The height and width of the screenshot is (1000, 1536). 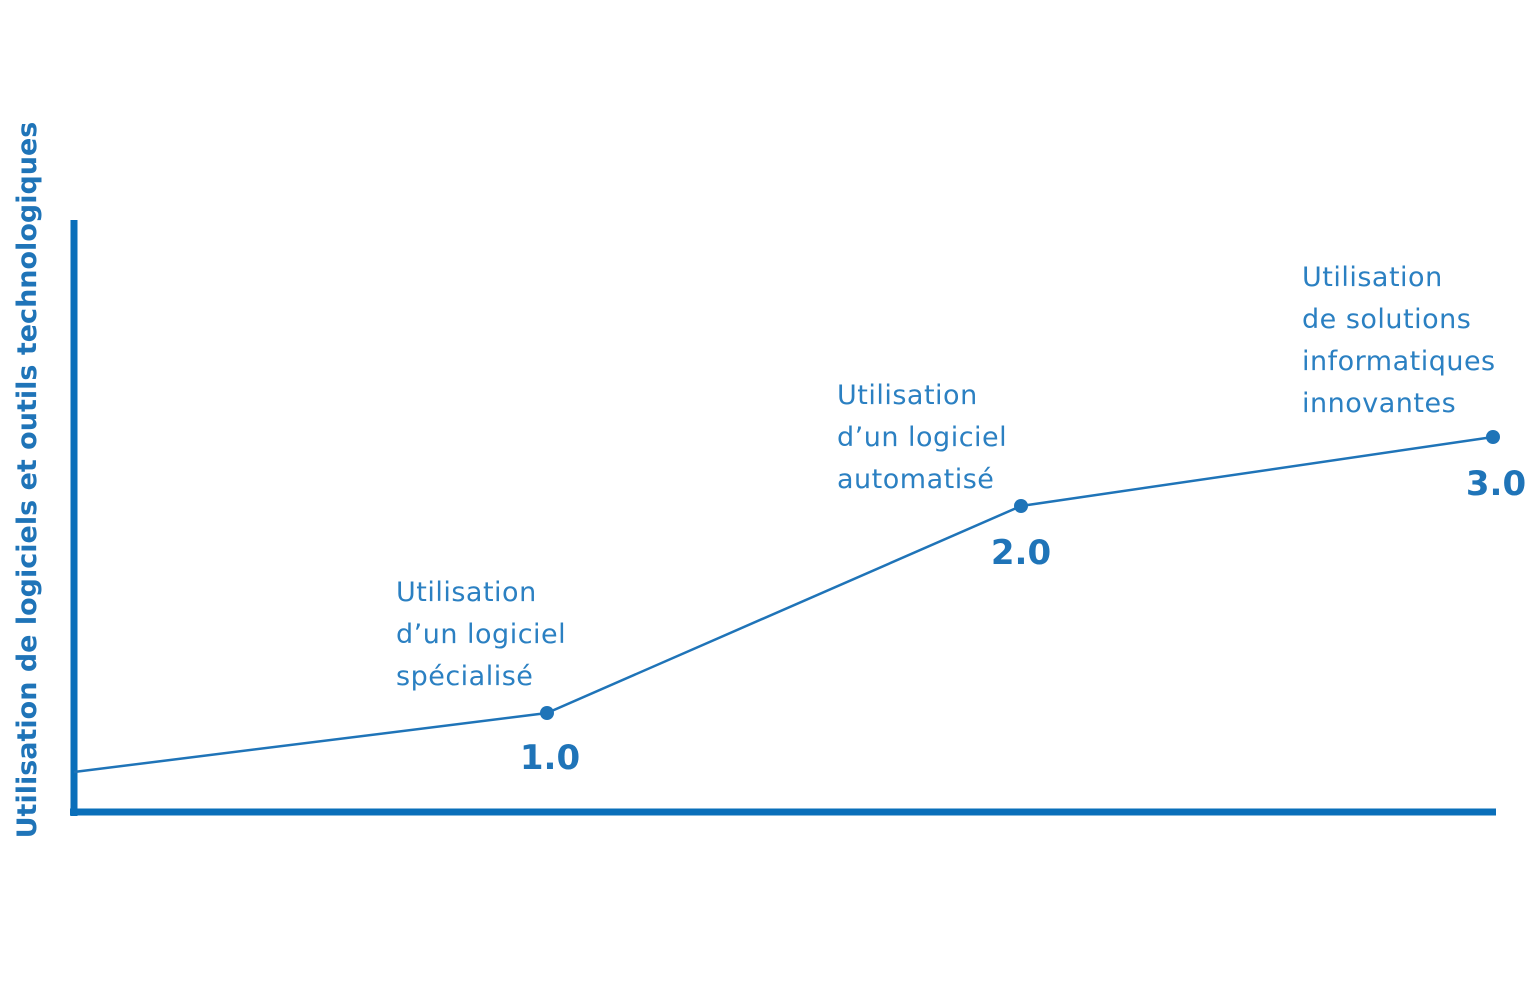 I want to click on stage-description: informatiques, so click(x=1399, y=361).